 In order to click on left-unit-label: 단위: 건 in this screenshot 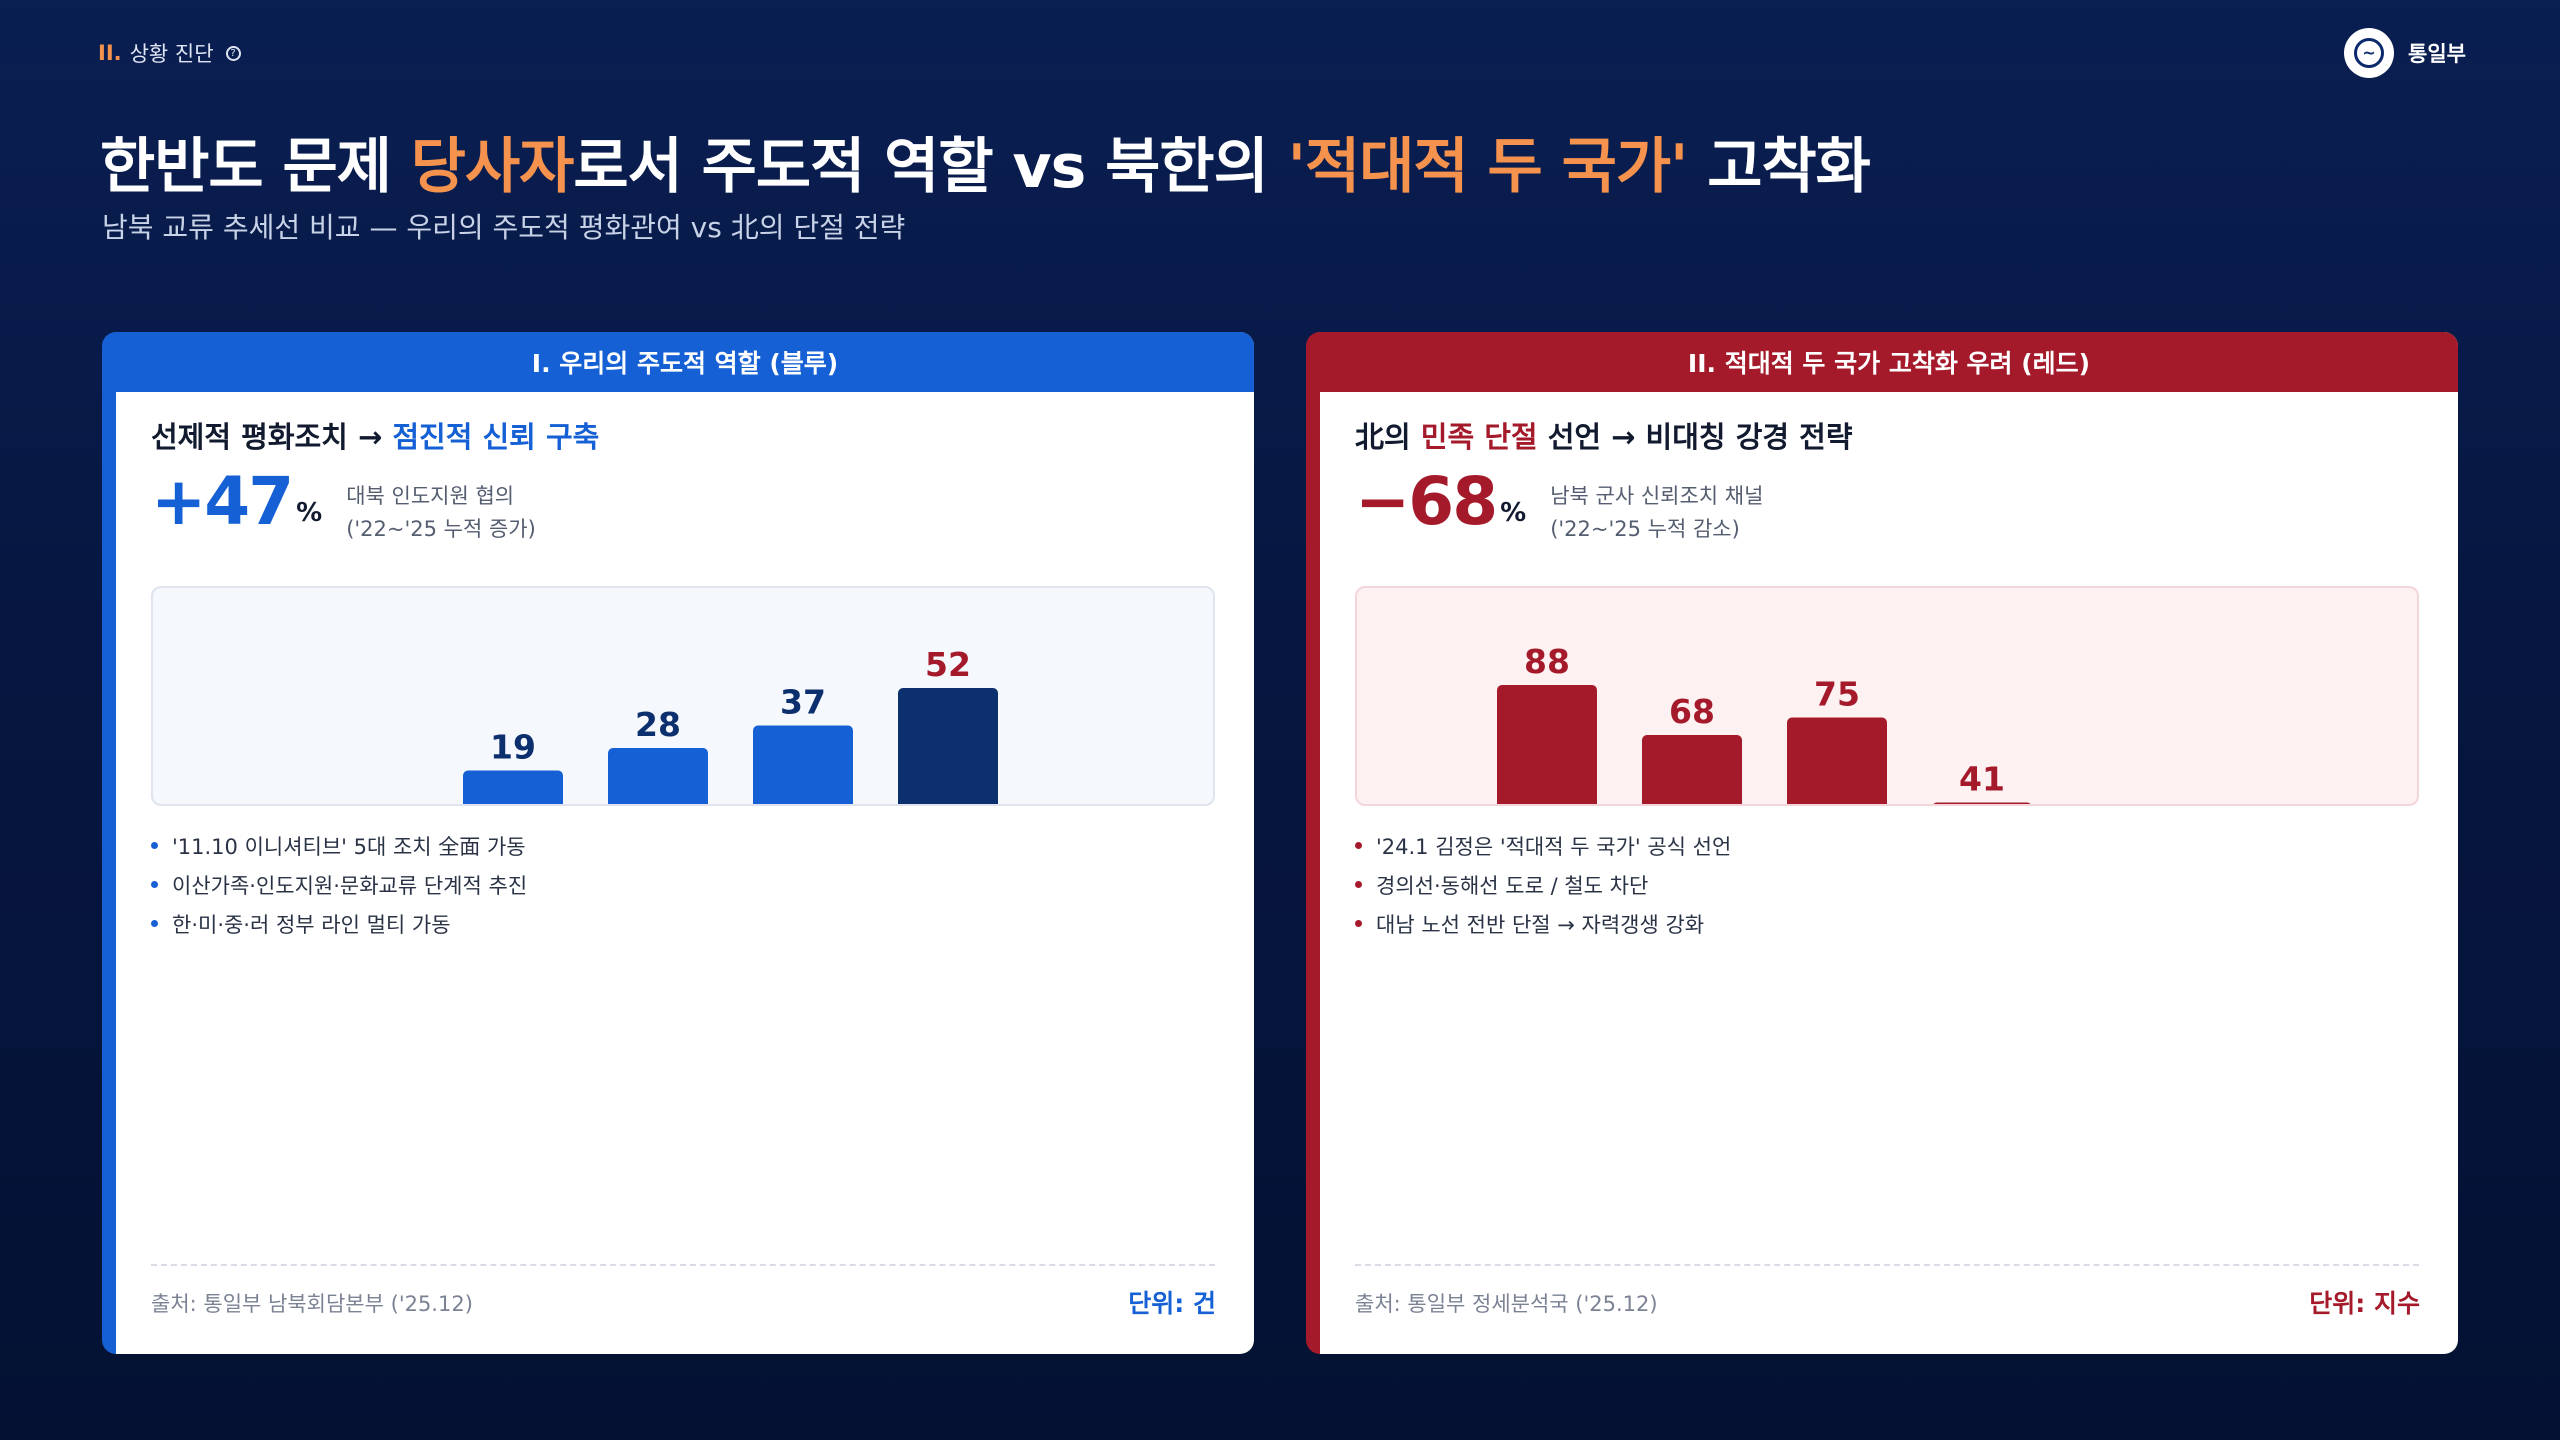, I will do `click(1172, 1303)`.